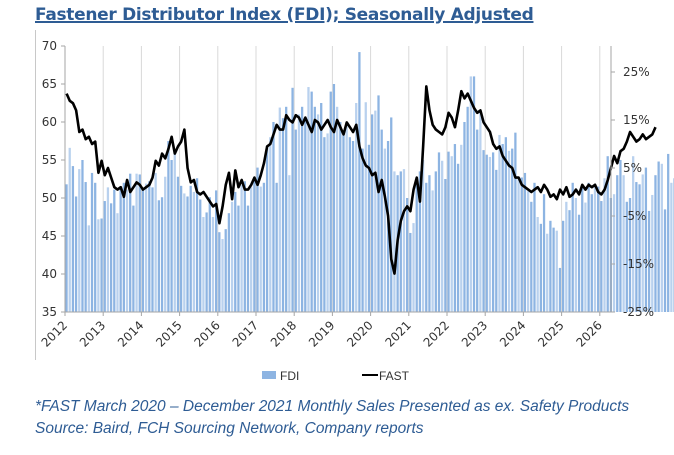 The image size is (674, 455). What do you see at coordinates (92, 333) in the screenshot?
I see `x-axis-label: 2013` at bounding box center [92, 333].